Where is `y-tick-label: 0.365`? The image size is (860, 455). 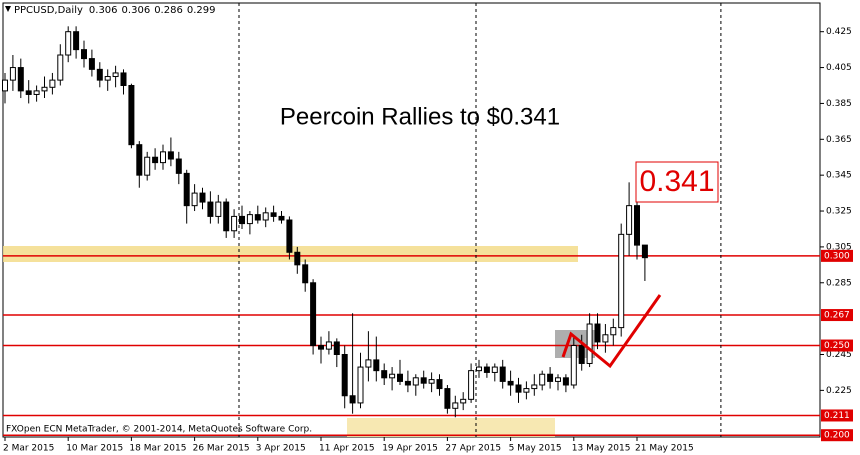 y-tick-label: 0.365 is located at coordinates (839, 140).